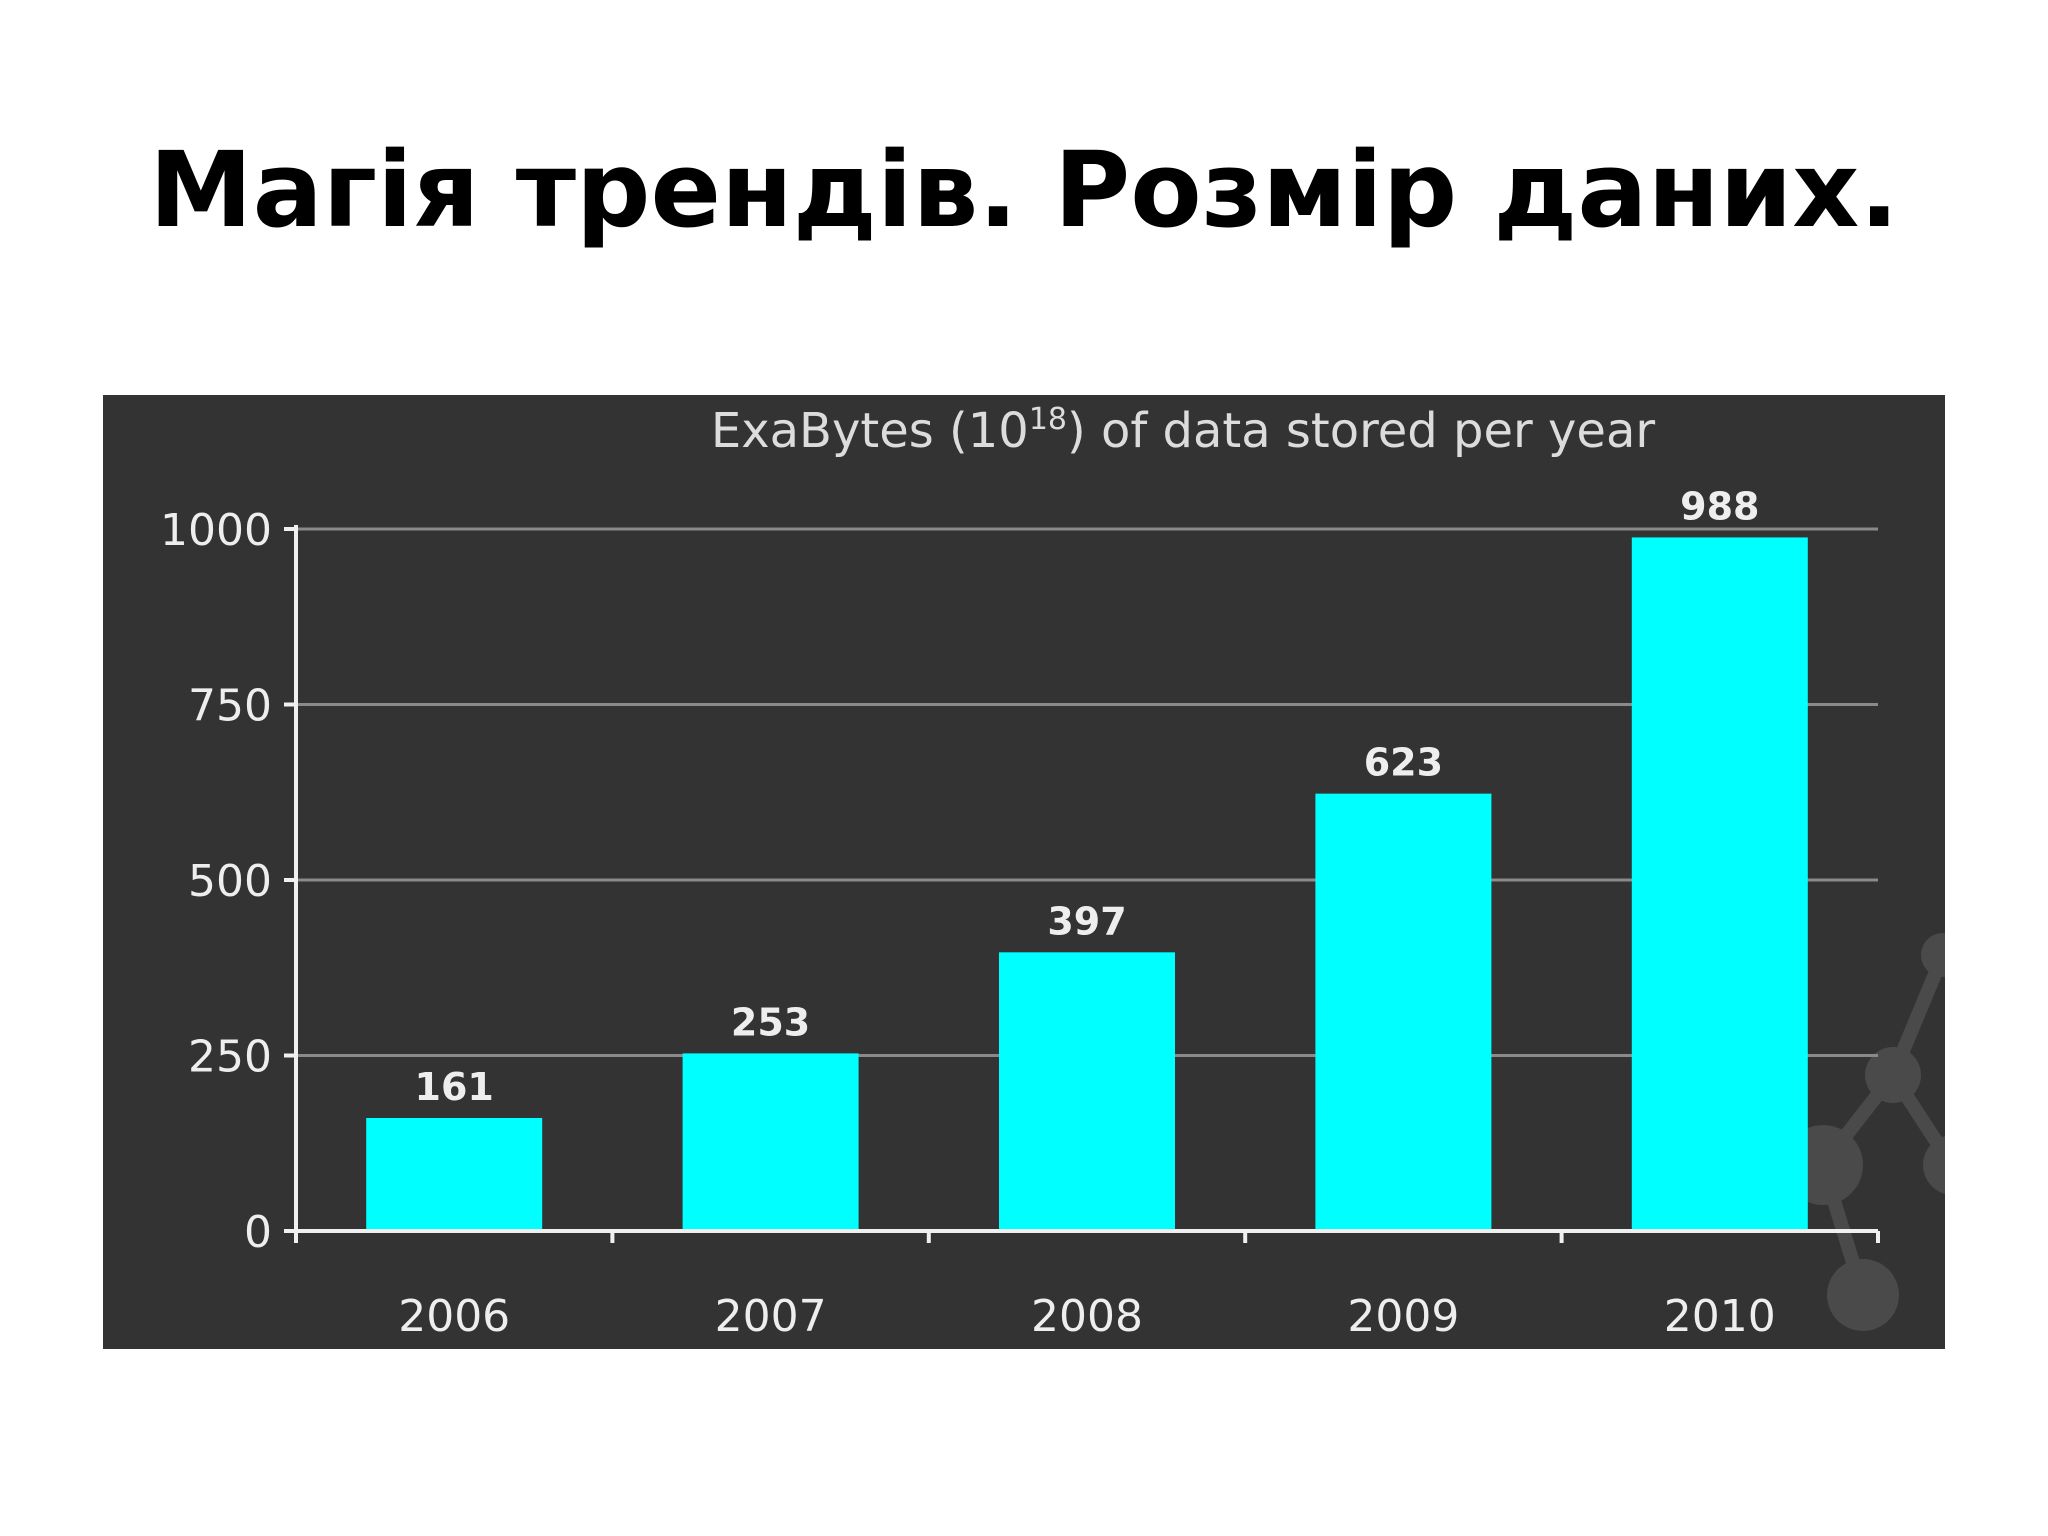  I want to click on bar-2006, so click(454, 1174).